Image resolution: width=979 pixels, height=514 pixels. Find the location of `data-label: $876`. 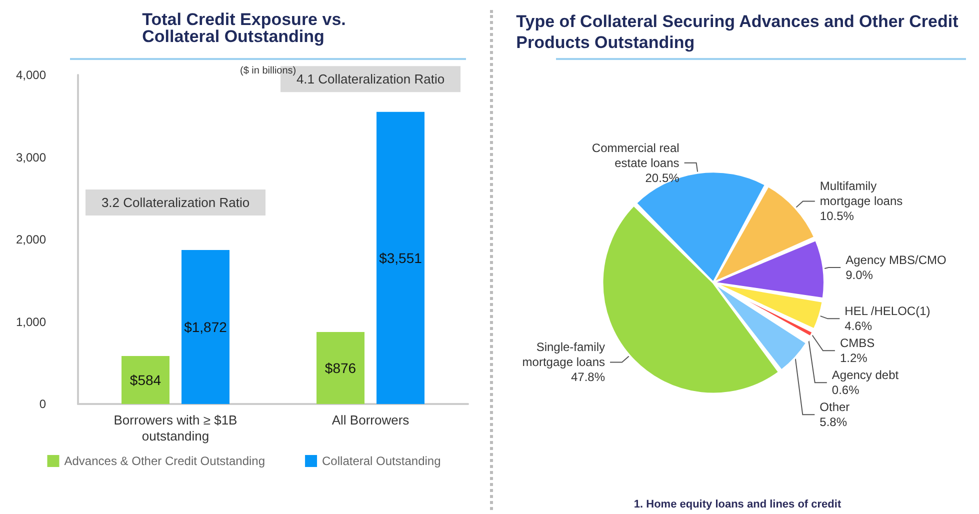

data-label: $876 is located at coordinates (340, 368).